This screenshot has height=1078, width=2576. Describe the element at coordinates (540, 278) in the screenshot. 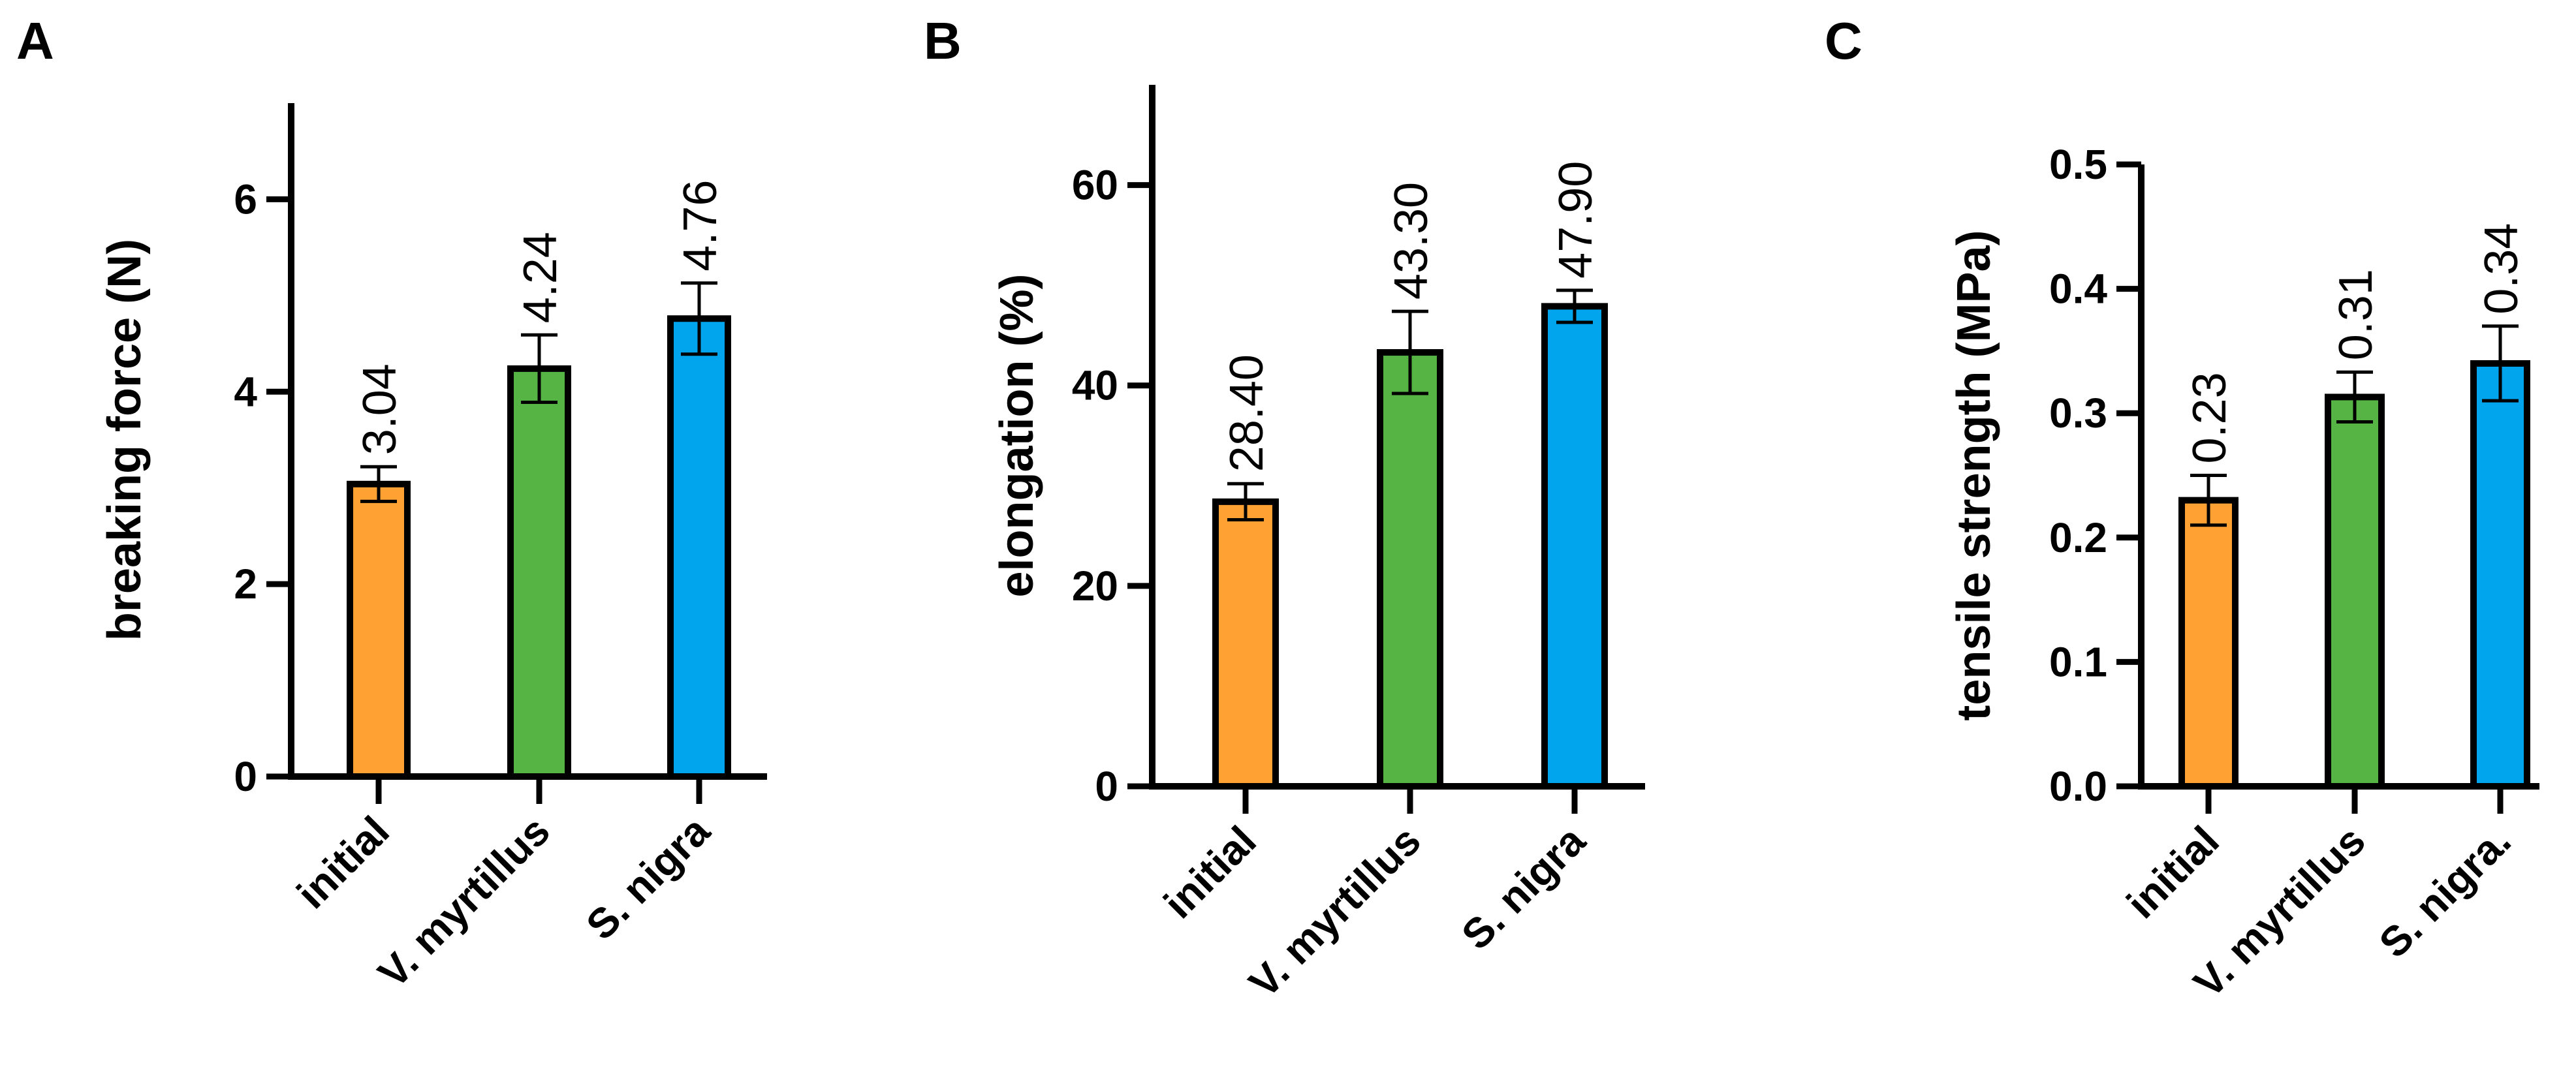

I see `data-label: 4.24` at that location.